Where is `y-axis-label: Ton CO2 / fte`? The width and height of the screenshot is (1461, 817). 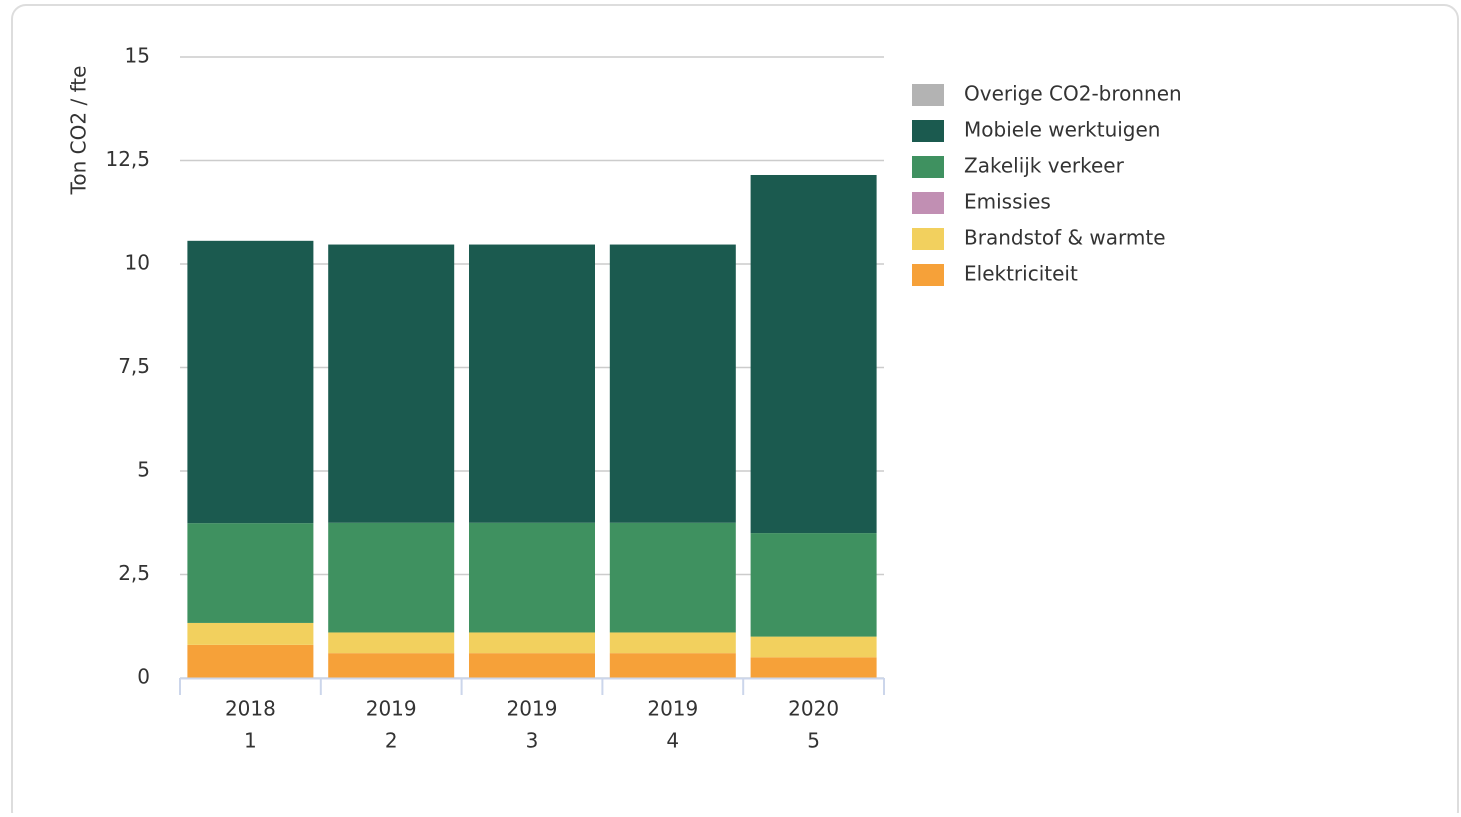
y-axis-label: Ton CO2 / fte is located at coordinates (79, 131).